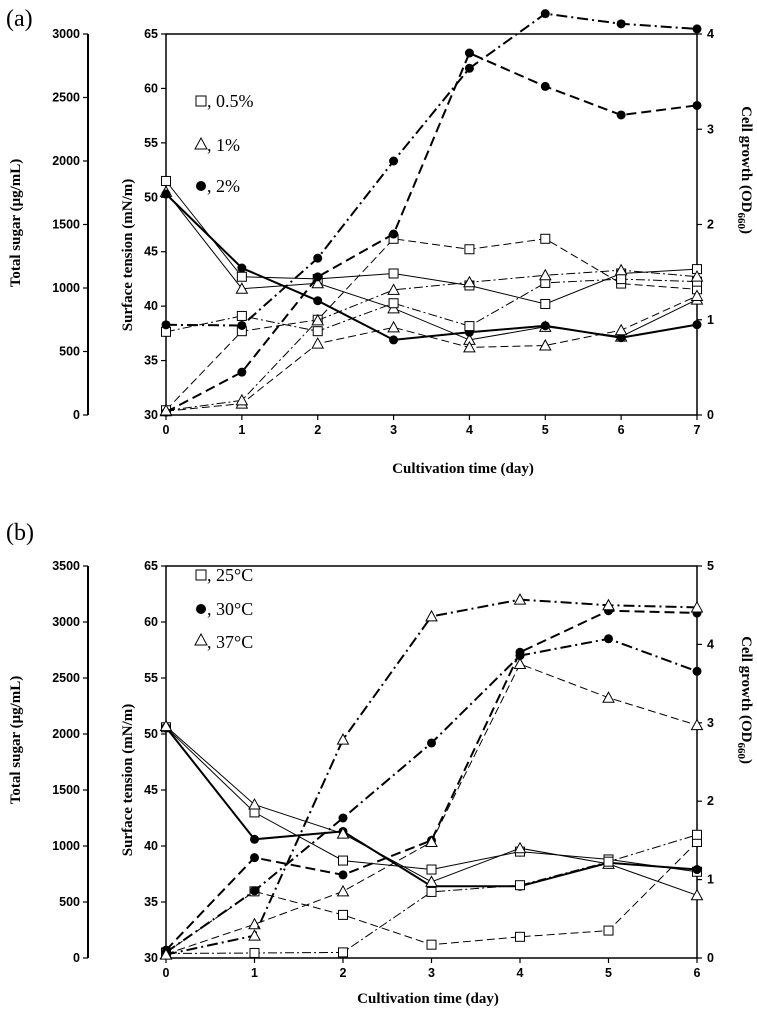 This screenshot has width=757, height=1012. I want to click on panel-label-b: (b), so click(20, 533).